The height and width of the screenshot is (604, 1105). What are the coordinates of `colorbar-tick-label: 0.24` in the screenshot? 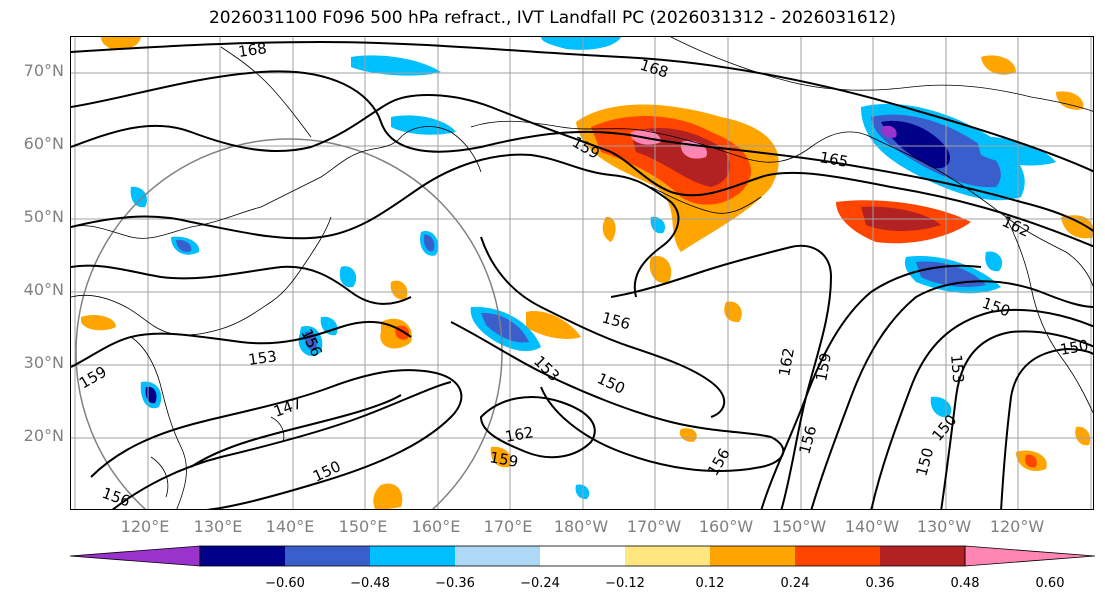 It's located at (795, 583).